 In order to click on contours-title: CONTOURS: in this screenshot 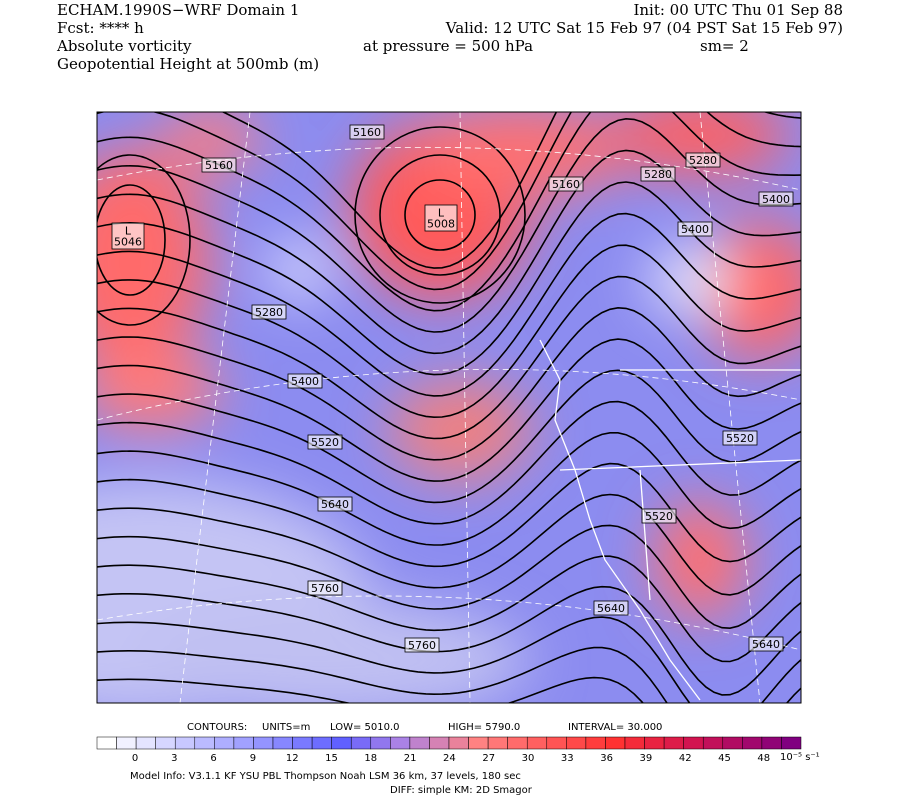, I will do `click(217, 727)`.